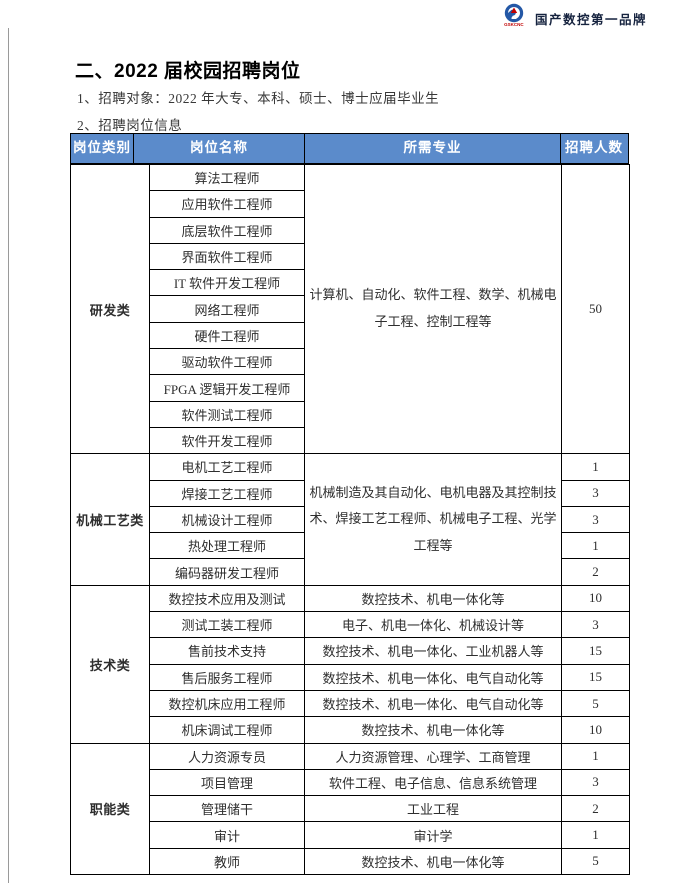 Image resolution: width=696 pixels, height=883 pixels. I want to click on table-row: 教师 数控技术、机电一体化等 5, so click(350, 861).